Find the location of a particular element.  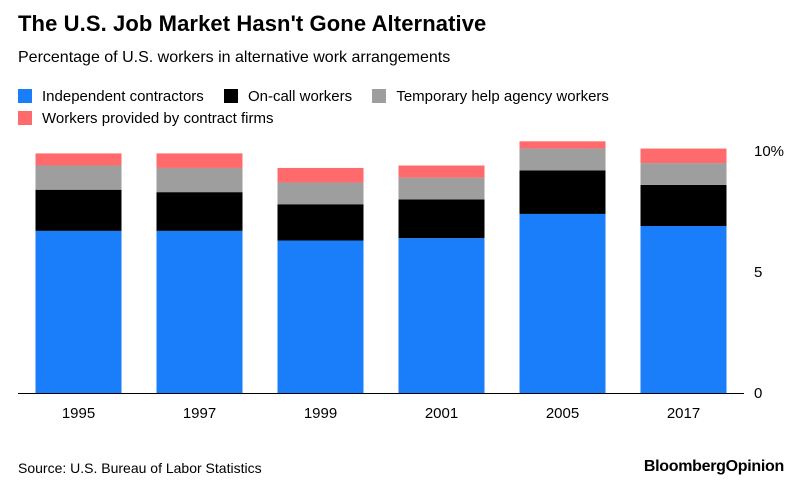

legend-item-on-call-workers: On-call workers is located at coordinates (288, 96).